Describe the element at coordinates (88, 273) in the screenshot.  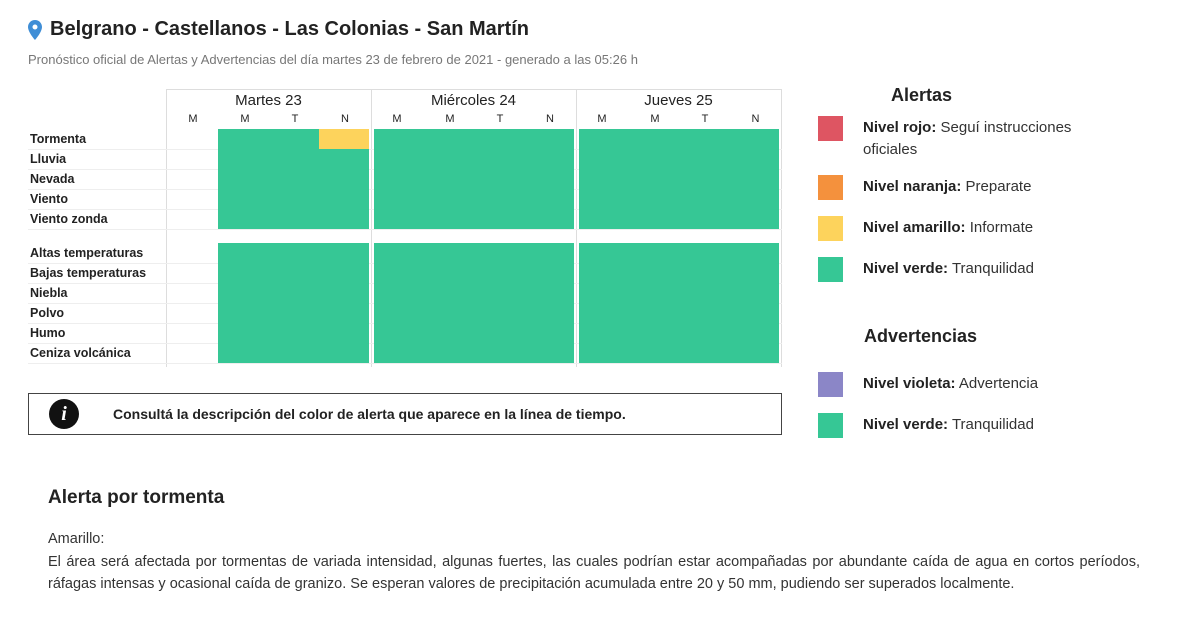
I see `row-label: Bajas temperaturas` at that location.